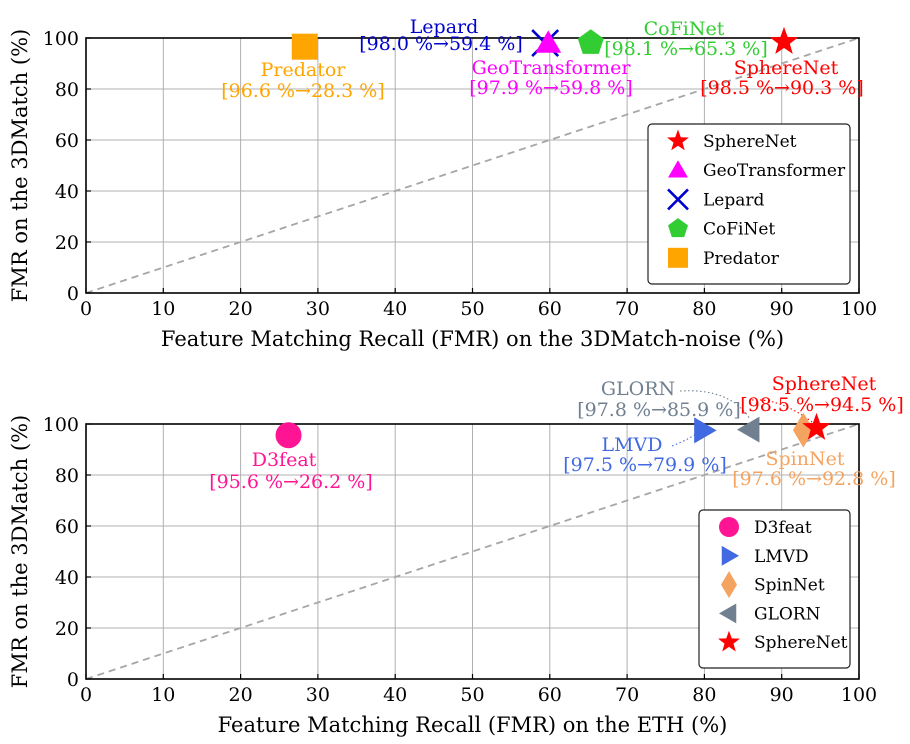 The width and height of the screenshot is (910, 744). I want to click on data-point-glorn, so click(748, 429).